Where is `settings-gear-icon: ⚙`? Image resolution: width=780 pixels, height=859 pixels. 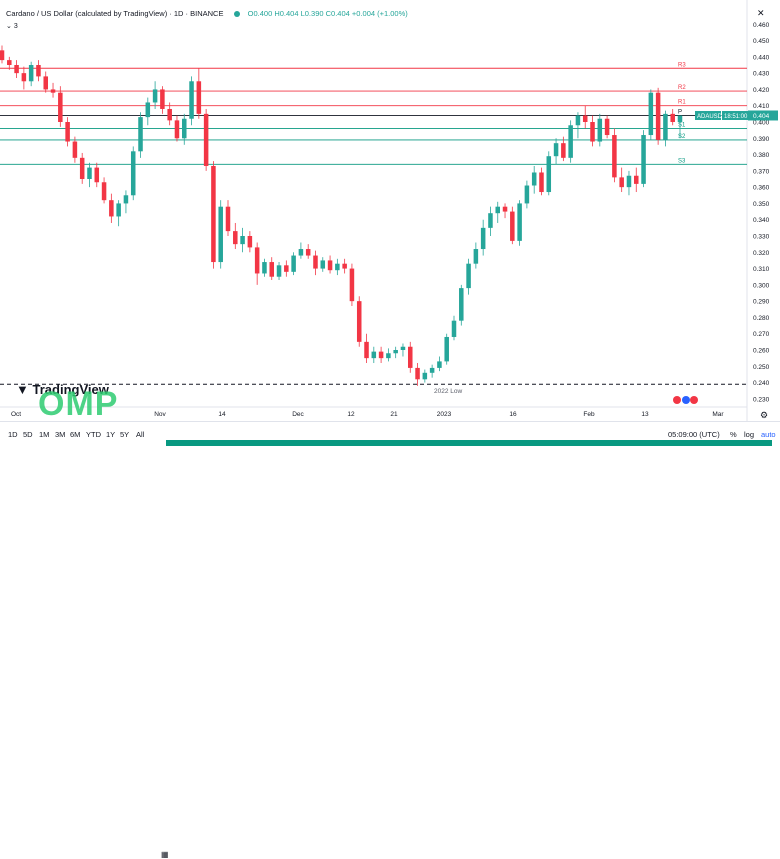 settings-gear-icon: ⚙ is located at coordinates (764, 415).